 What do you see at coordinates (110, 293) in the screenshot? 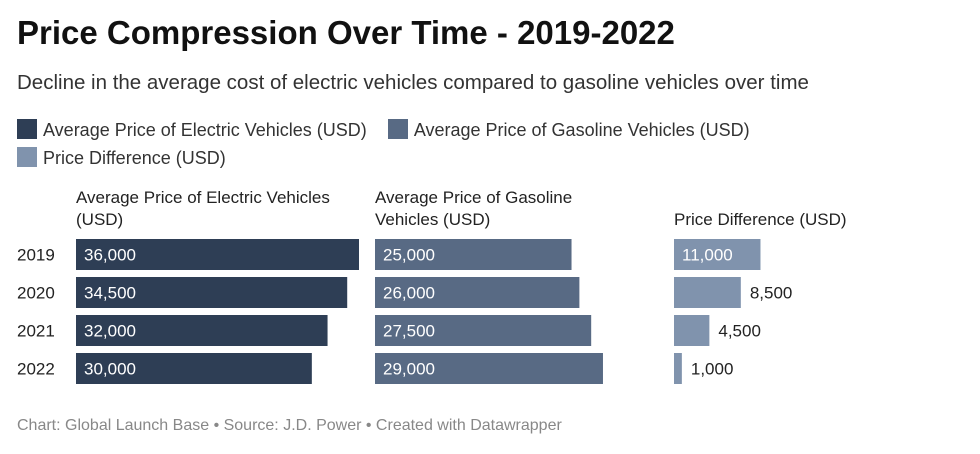
I see `data-label-electric-2020: 34,500` at bounding box center [110, 293].